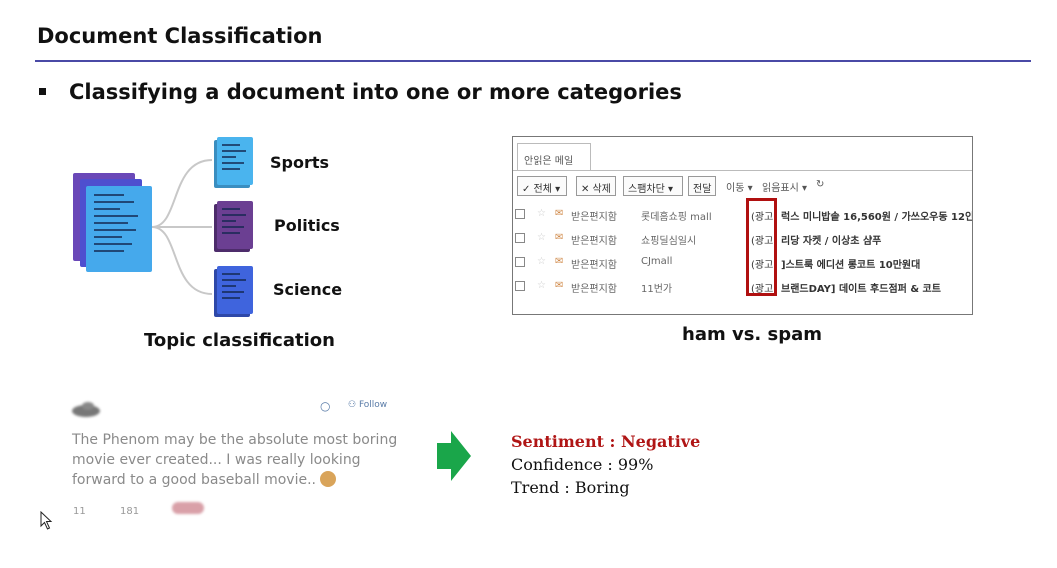 The height and width of the screenshot is (568, 1057). Describe the element at coordinates (657, 261) in the screenshot. I see `row-sender: CJmall` at that location.